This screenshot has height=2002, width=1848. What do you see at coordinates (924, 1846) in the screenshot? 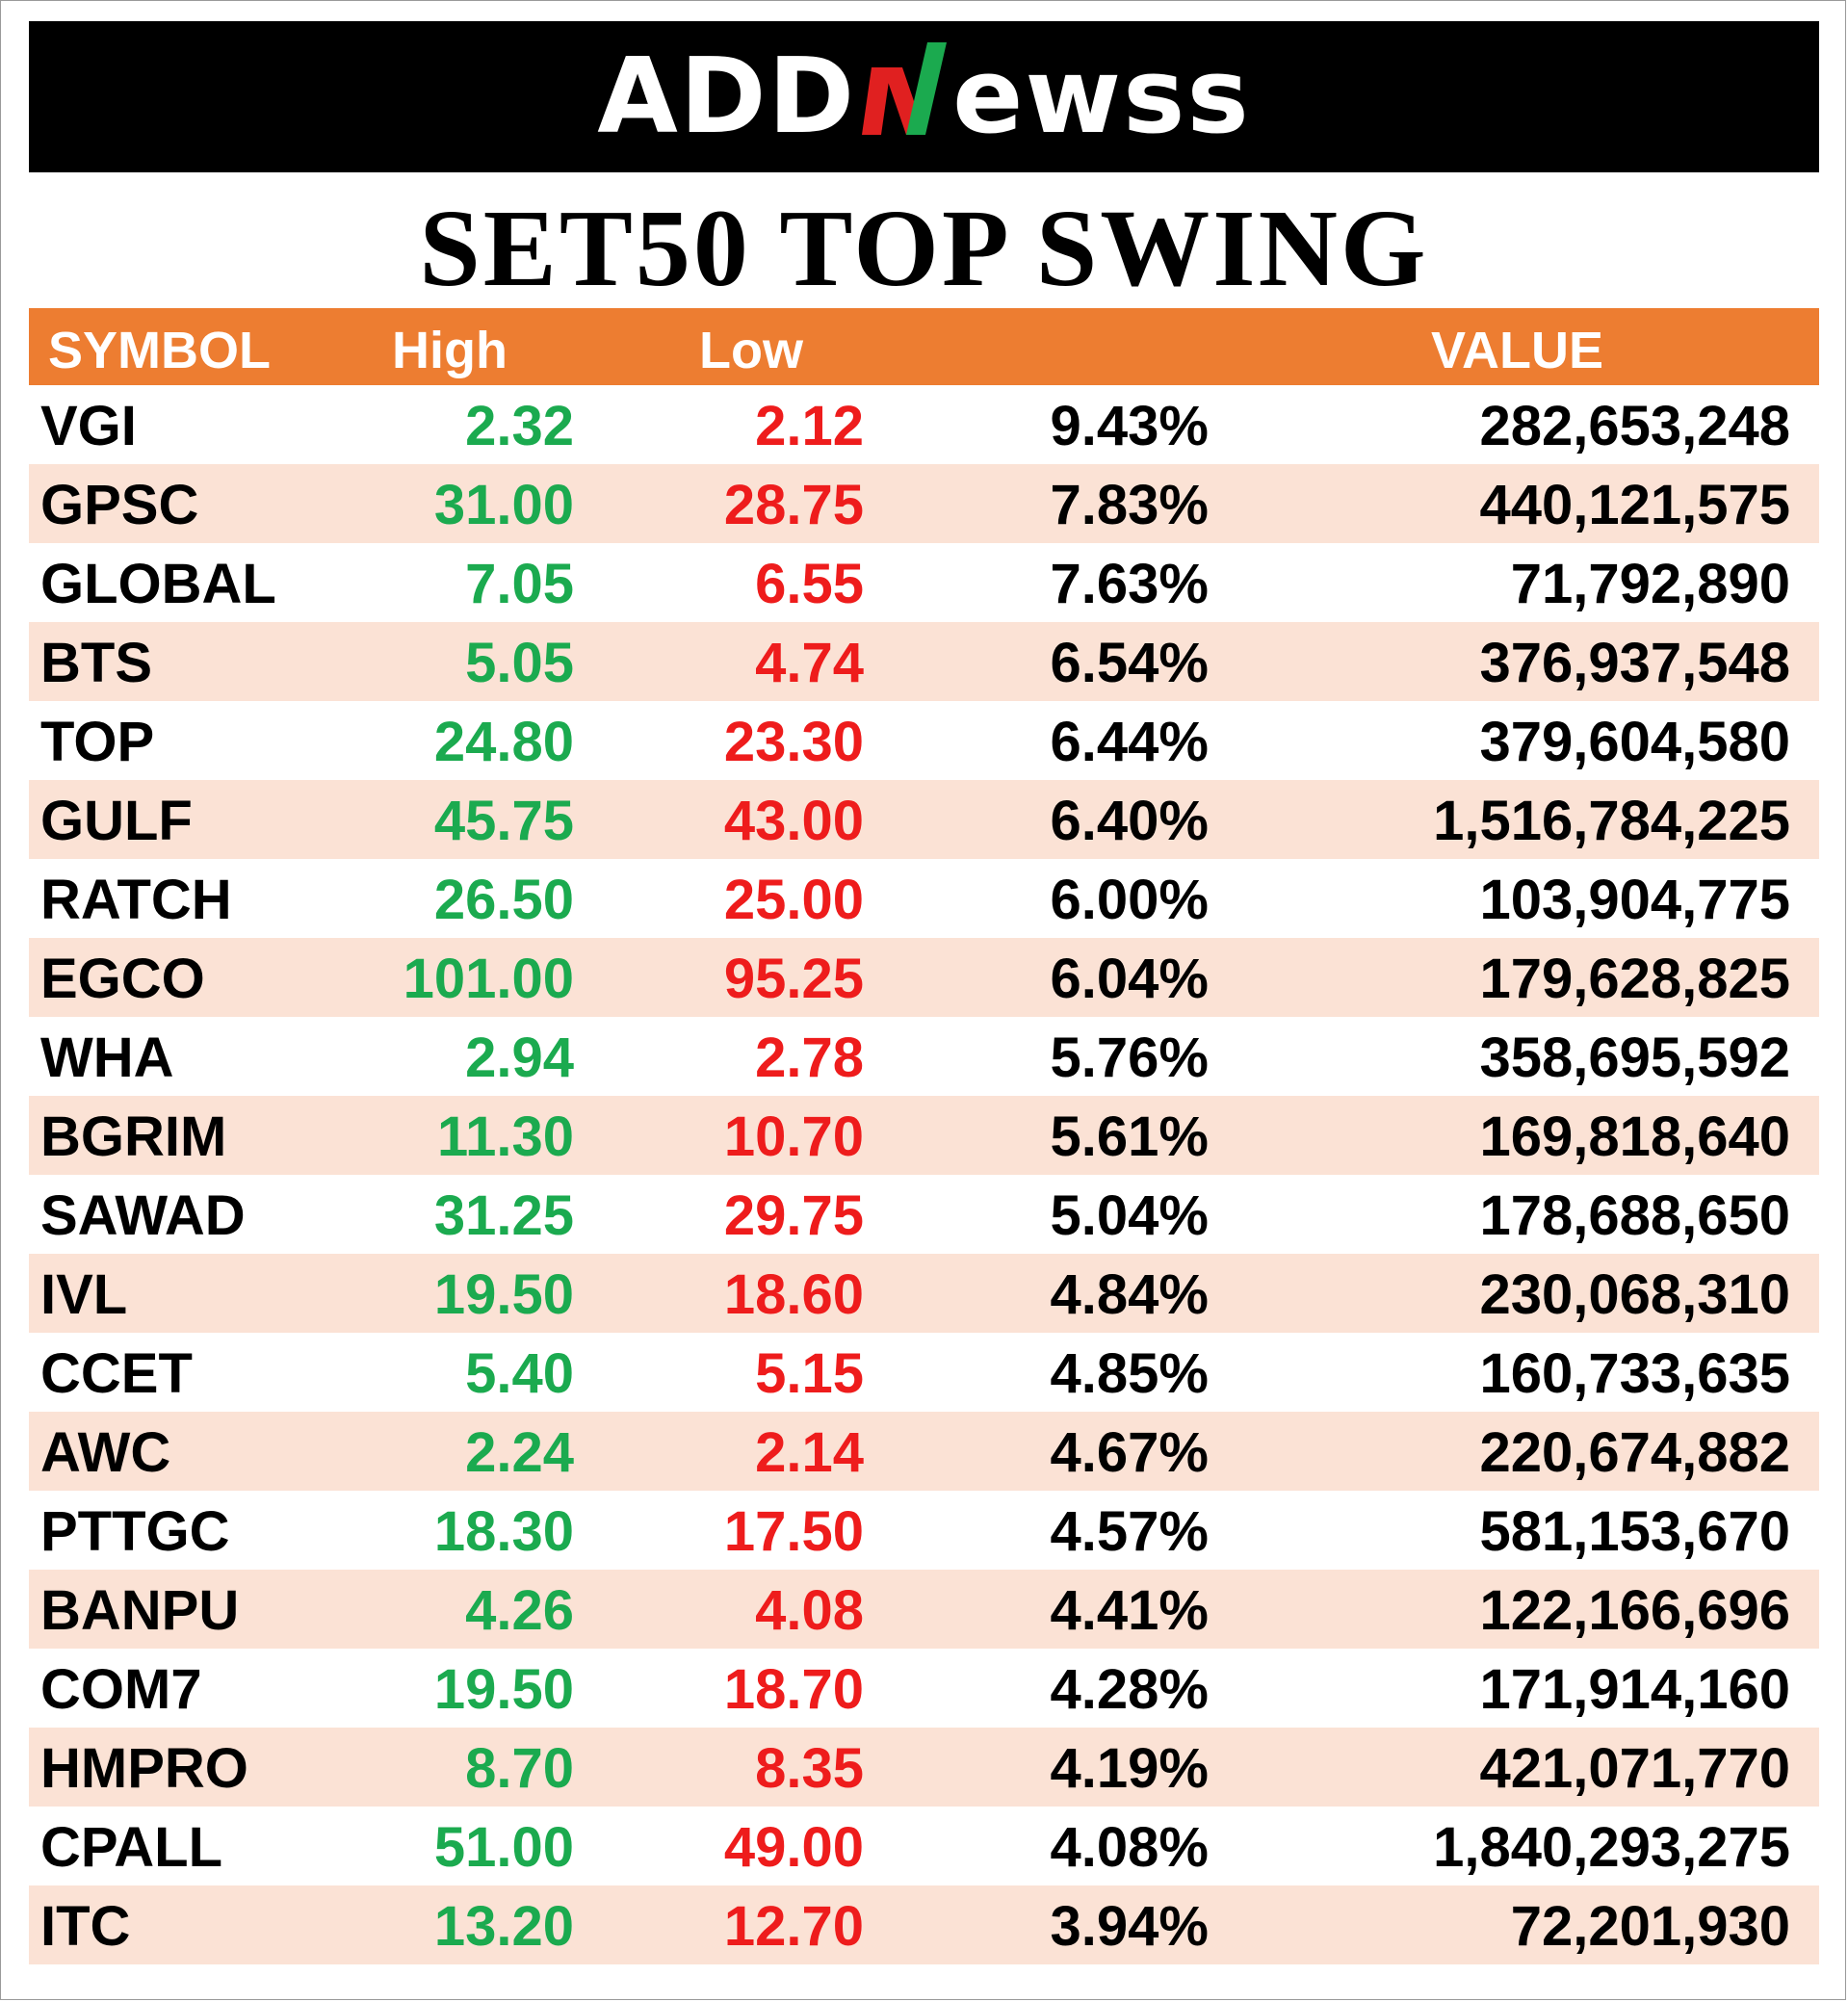
I see `table-row: CPALL 51.00 49.00 4.08% 1,840,293,275` at bounding box center [924, 1846].